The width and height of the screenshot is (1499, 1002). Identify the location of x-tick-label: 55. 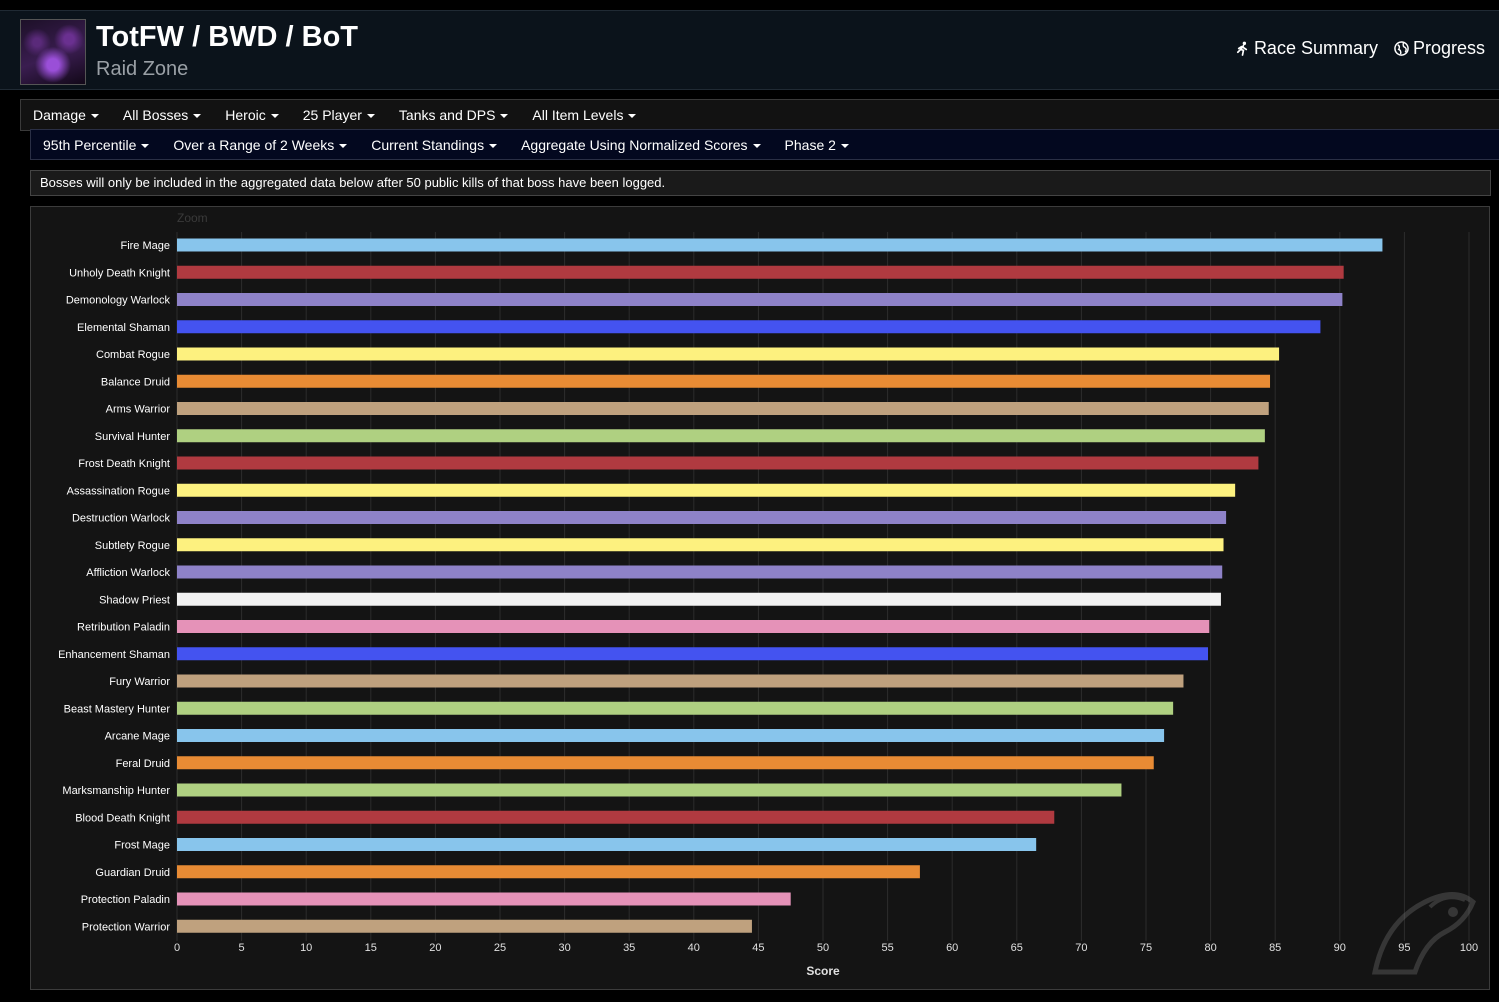
(887, 948).